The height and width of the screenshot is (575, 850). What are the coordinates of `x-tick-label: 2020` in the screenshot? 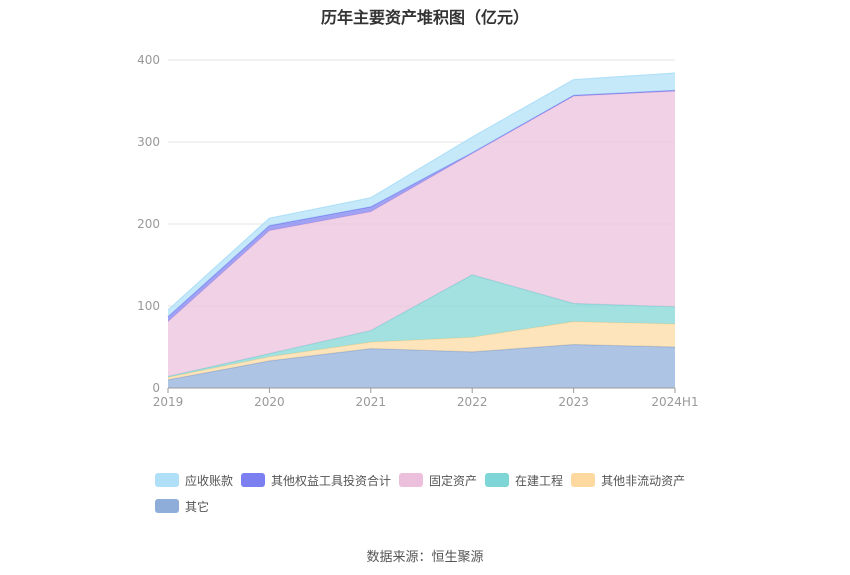 It's located at (269, 402).